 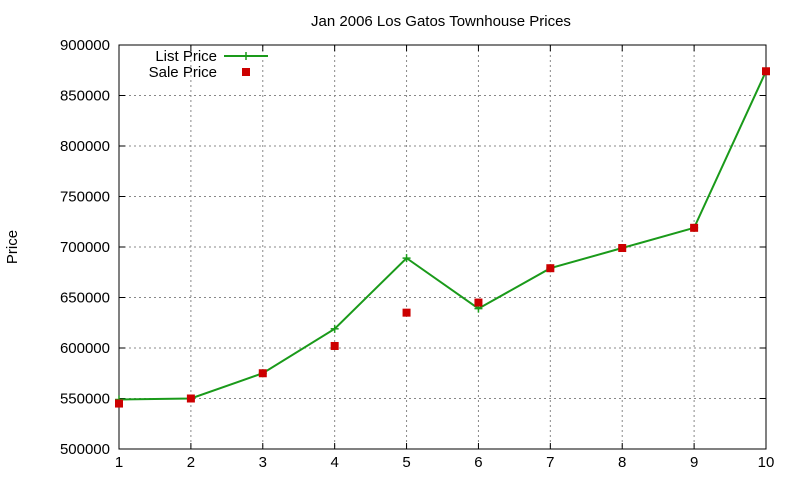 What do you see at coordinates (85, 298) in the screenshot?
I see `y-tick-label: 650000` at bounding box center [85, 298].